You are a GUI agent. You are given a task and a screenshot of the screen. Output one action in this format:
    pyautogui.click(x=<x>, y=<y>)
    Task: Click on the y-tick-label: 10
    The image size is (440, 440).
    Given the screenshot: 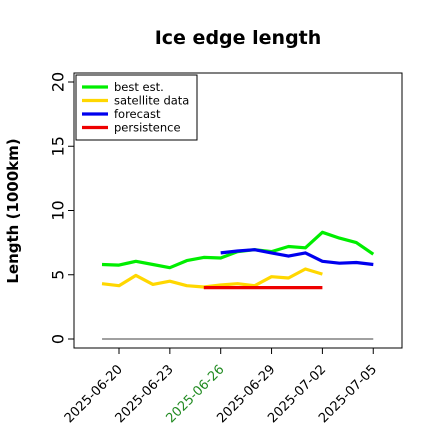 What is the action you would take?
    pyautogui.click(x=58, y=210)
    